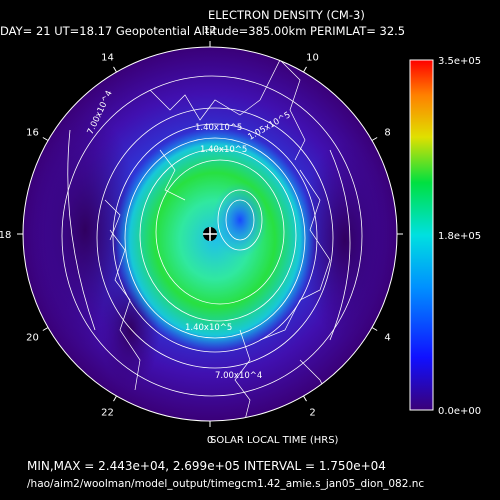 The height and width of the screenshot is (500, 500). I want to click on pole-marker, so click(210, 234).